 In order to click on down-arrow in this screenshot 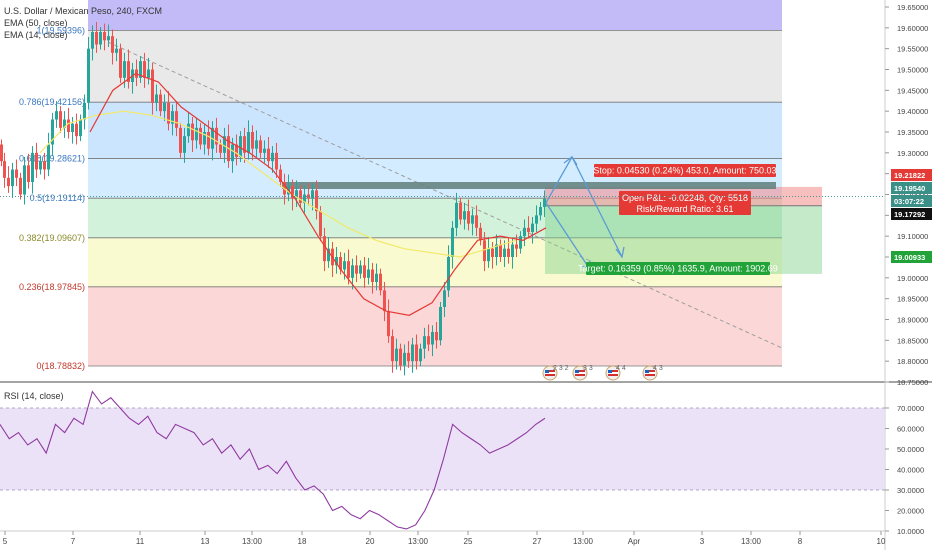, I will do `click(568, 236)`.